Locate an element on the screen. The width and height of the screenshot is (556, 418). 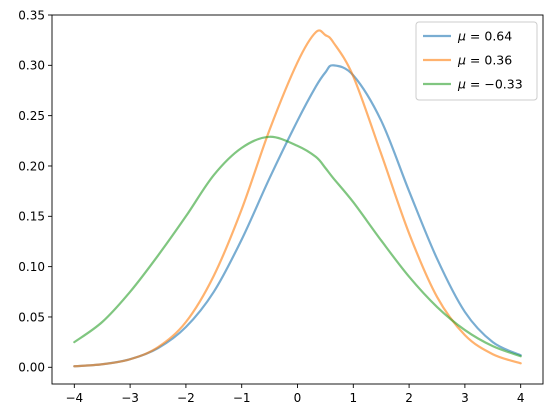
x-tick-label: −4 is located at coordinates (74, 398).